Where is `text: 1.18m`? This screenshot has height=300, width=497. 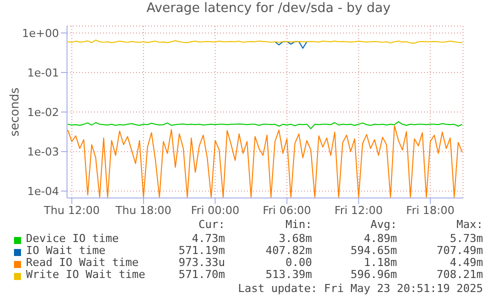
text: 1.18m is located at coordinates (380, 262).